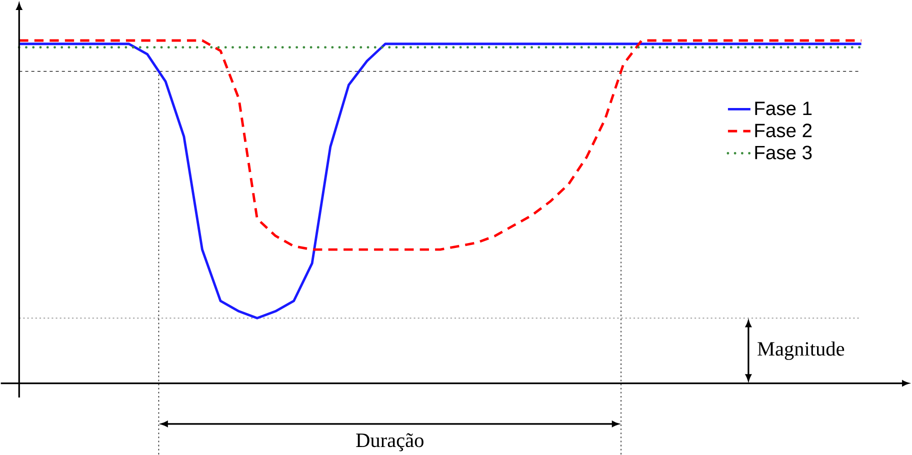  What do you see at coordinates (801, 351) in the screenshot?
I see `annotation: Magnitude` at bounding box center [801, 351].